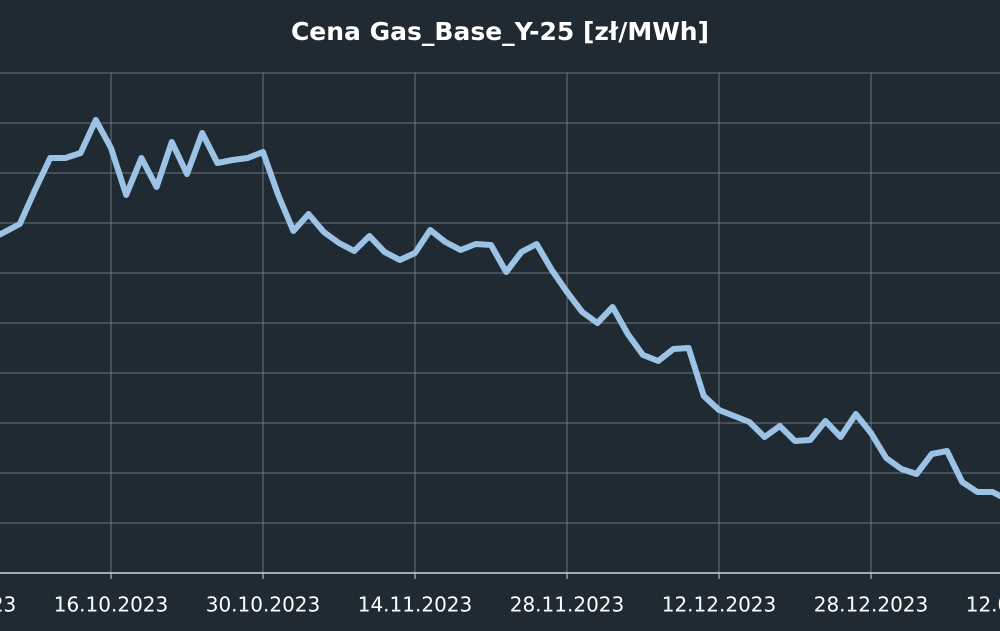  What do you see at coordinates (111, 605) in the screenshot?
I see `x-tick-label: 16.10.2023` at bounding box center [111, 605].